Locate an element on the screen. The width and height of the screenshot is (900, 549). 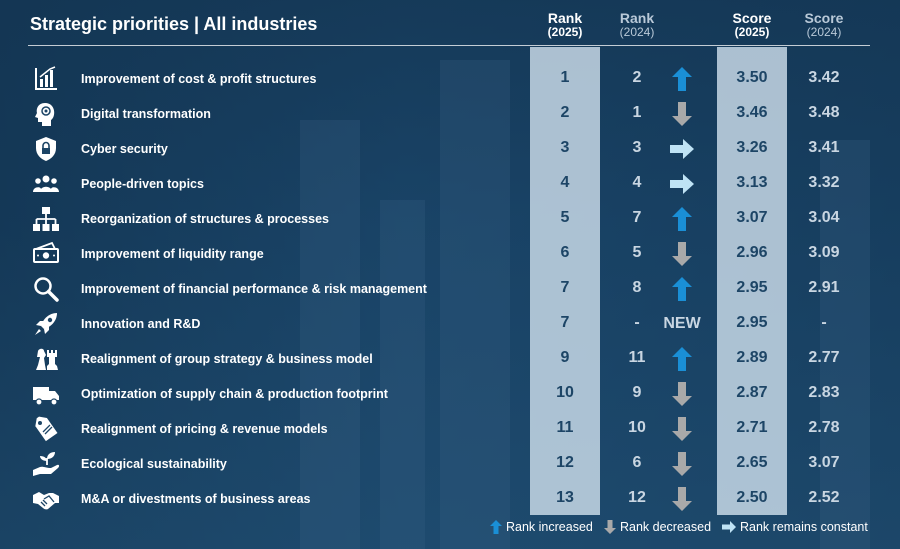
score-2025-highlight is located at coordinates (752, 281).